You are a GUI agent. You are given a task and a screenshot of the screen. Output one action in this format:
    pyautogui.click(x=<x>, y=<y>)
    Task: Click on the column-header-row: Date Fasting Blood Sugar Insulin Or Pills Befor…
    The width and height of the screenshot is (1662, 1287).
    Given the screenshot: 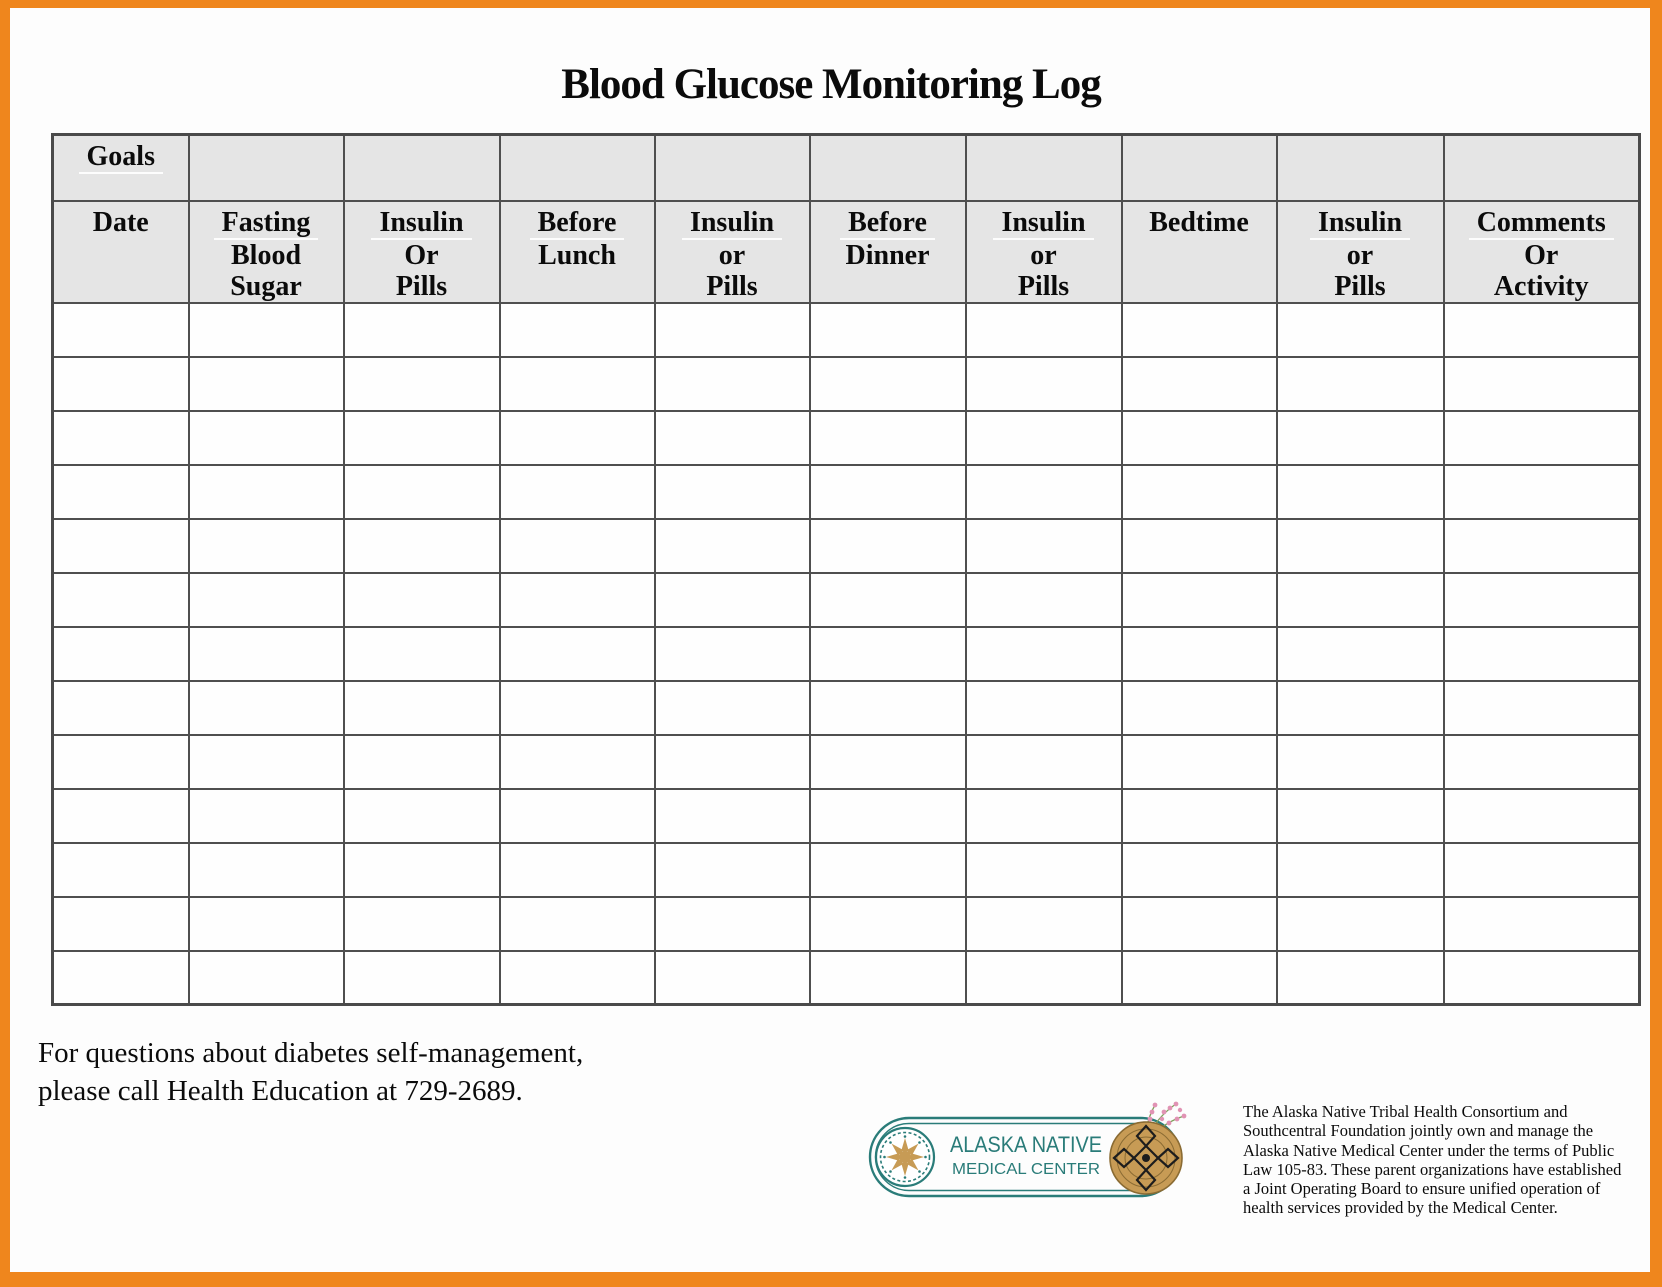 What is the action you would take?
    pyautogui.click(x=846, y=251)
    